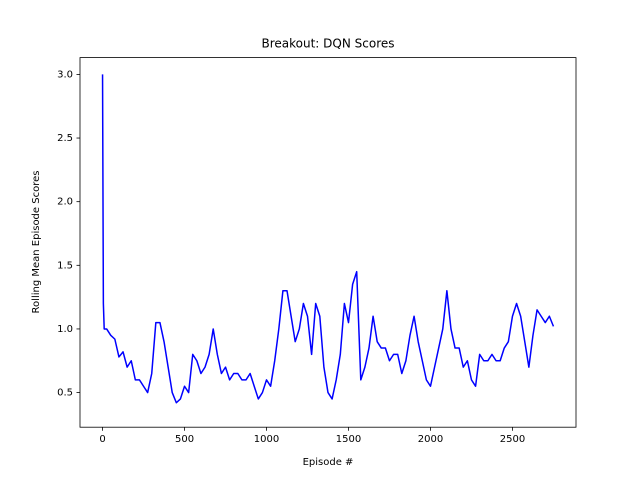 Image resolution: width=640 pixels, height=484 pixels. What do you see at coordinates (65, 202) in the screenshot?
I see `y-tick-label: 2.0` at bounding box center [65, 202].